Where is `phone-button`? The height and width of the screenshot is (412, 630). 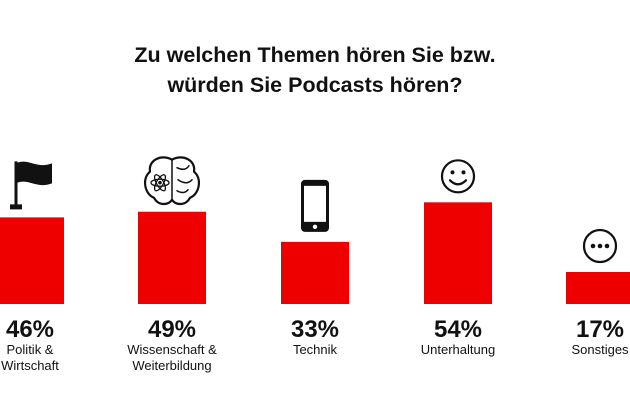 phone-button is located at coordinates (315, 227).